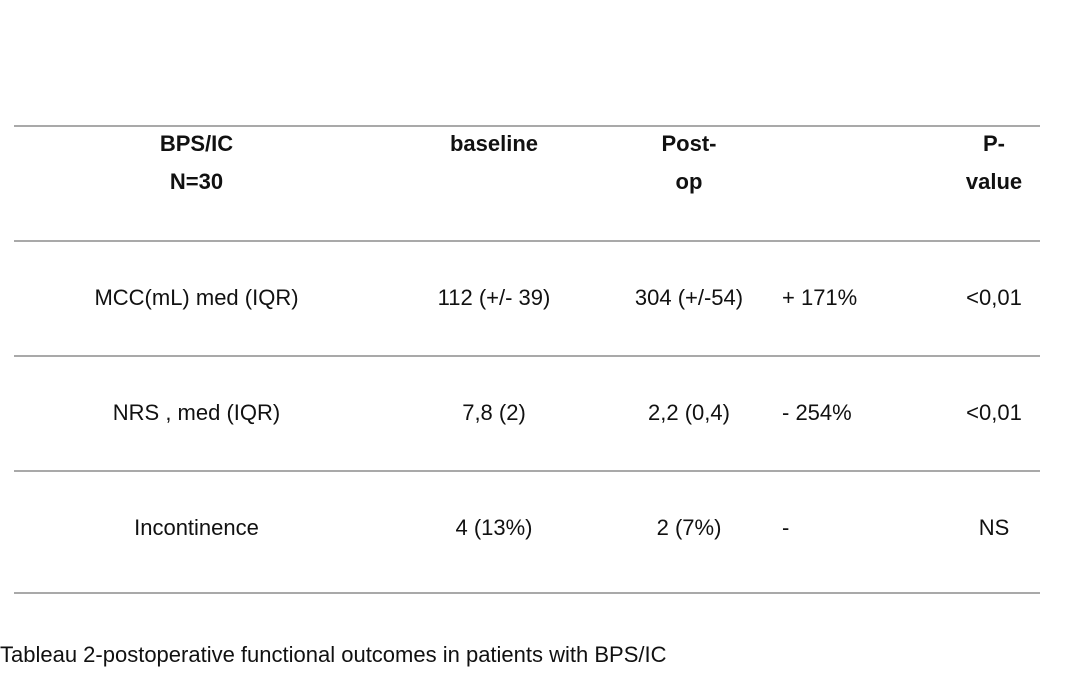 This screenshot has height=700, width=1080. What do you see at coordinates (689, 412) in the screenshot?
I see `postop-value: 2,2 (0,4)` at bounding box center [689, 412].